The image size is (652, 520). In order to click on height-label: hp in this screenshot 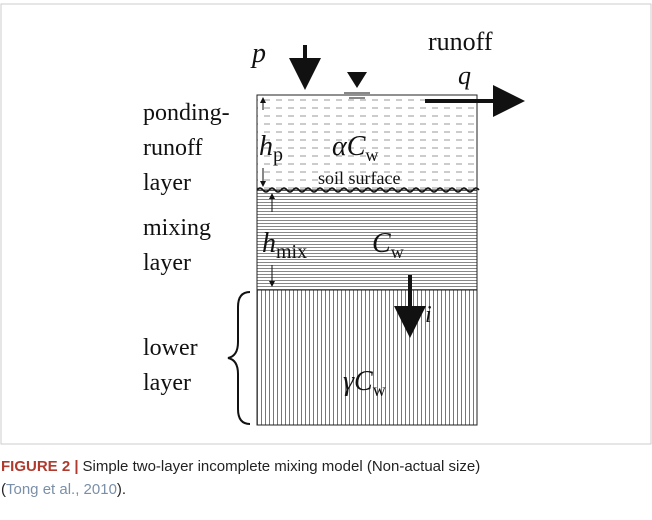, I will do `click(271, 148)`.